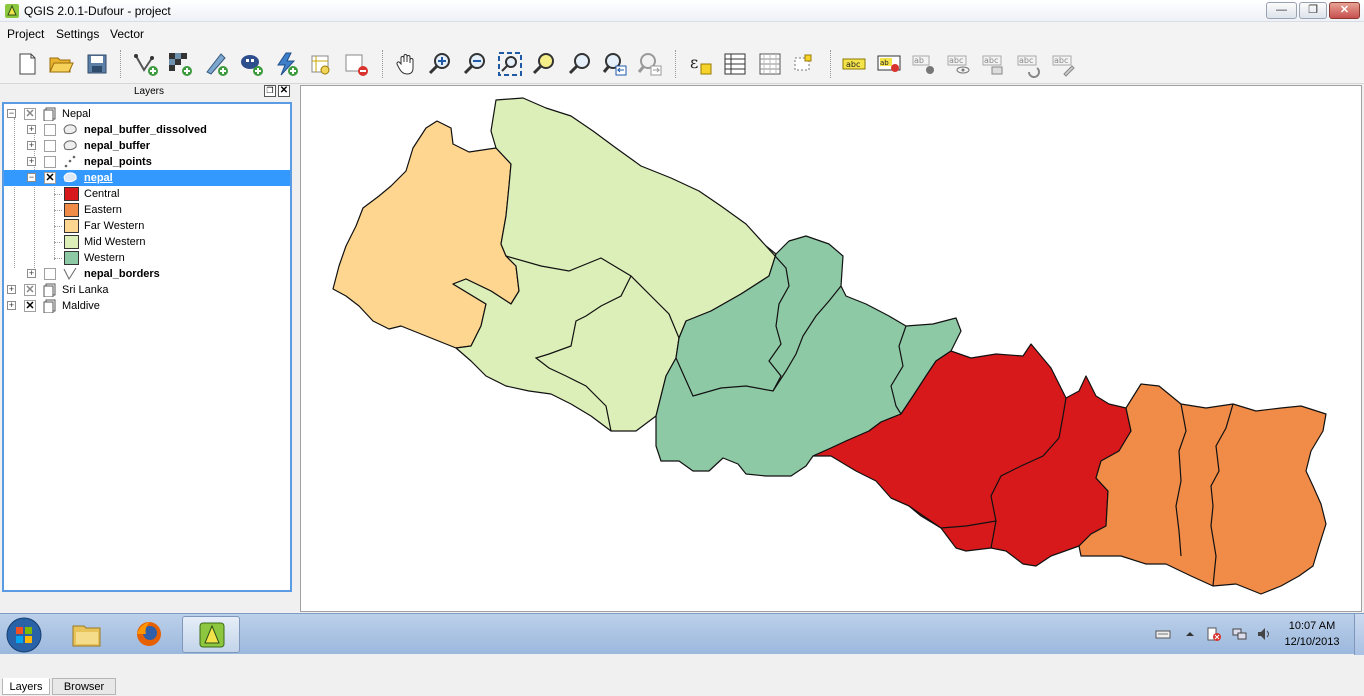 The image size is (1364, 696). Describe the element at coordinates (407, 64) in the screenshot. I see `pan-icon` at that location.